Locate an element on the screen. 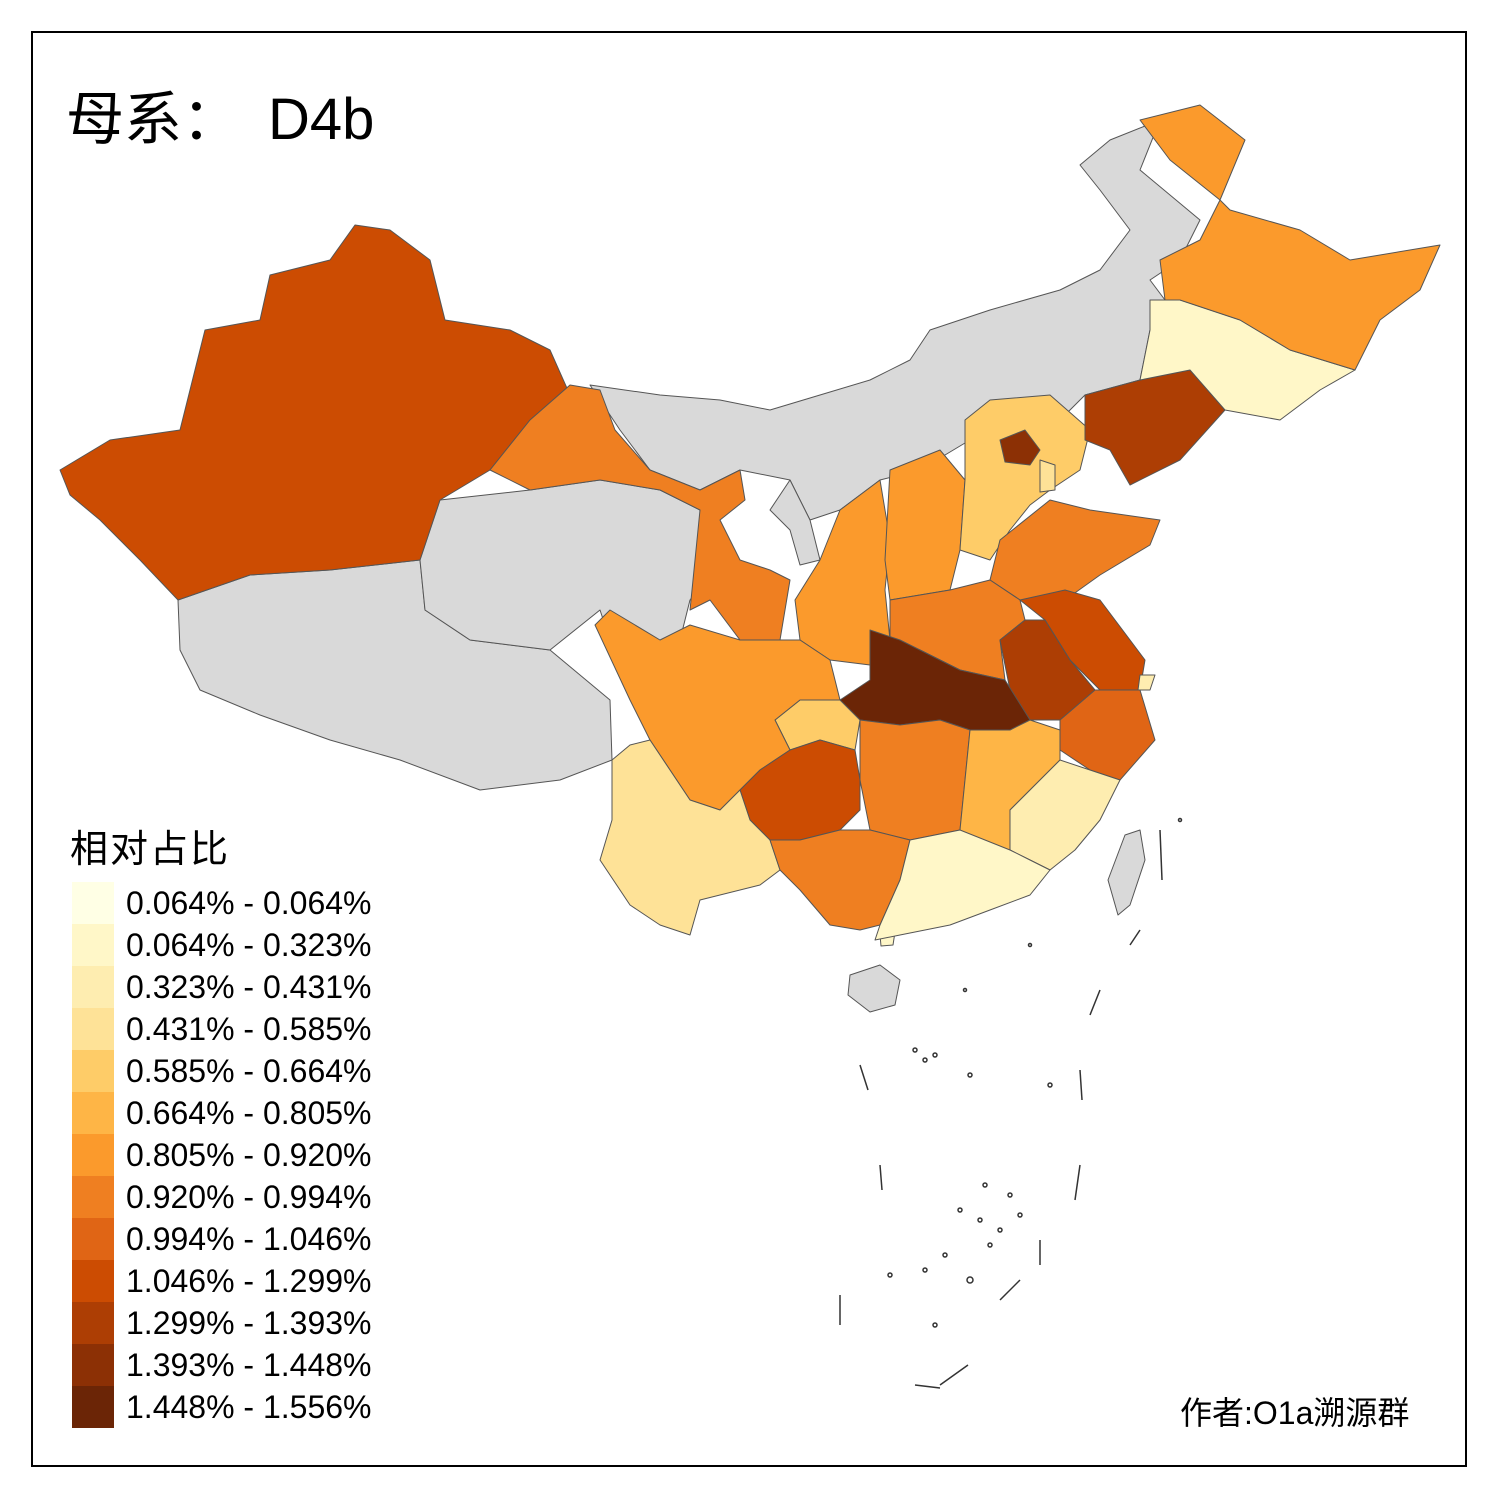 The width and height of the screenshot is (1500, 1500). region-fujian is located at coordinates (1065, 815).